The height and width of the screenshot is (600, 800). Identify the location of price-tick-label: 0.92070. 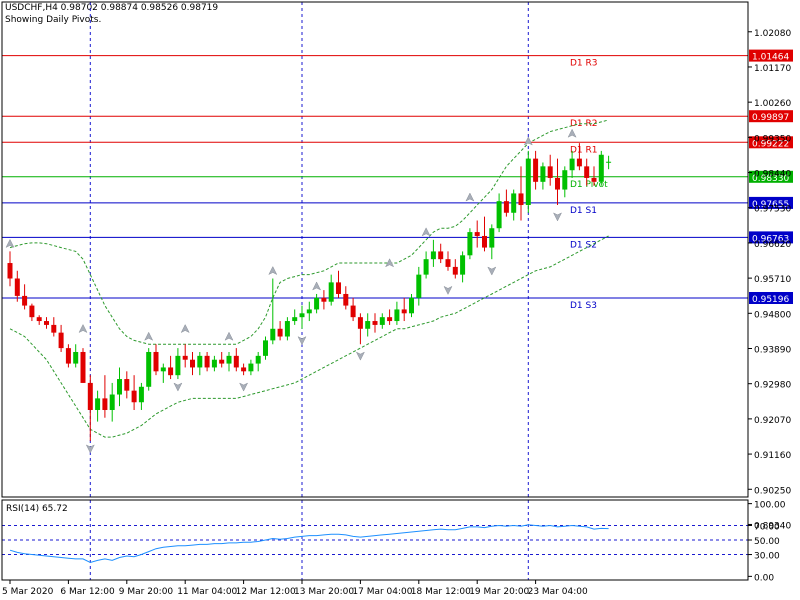
(772, 421).